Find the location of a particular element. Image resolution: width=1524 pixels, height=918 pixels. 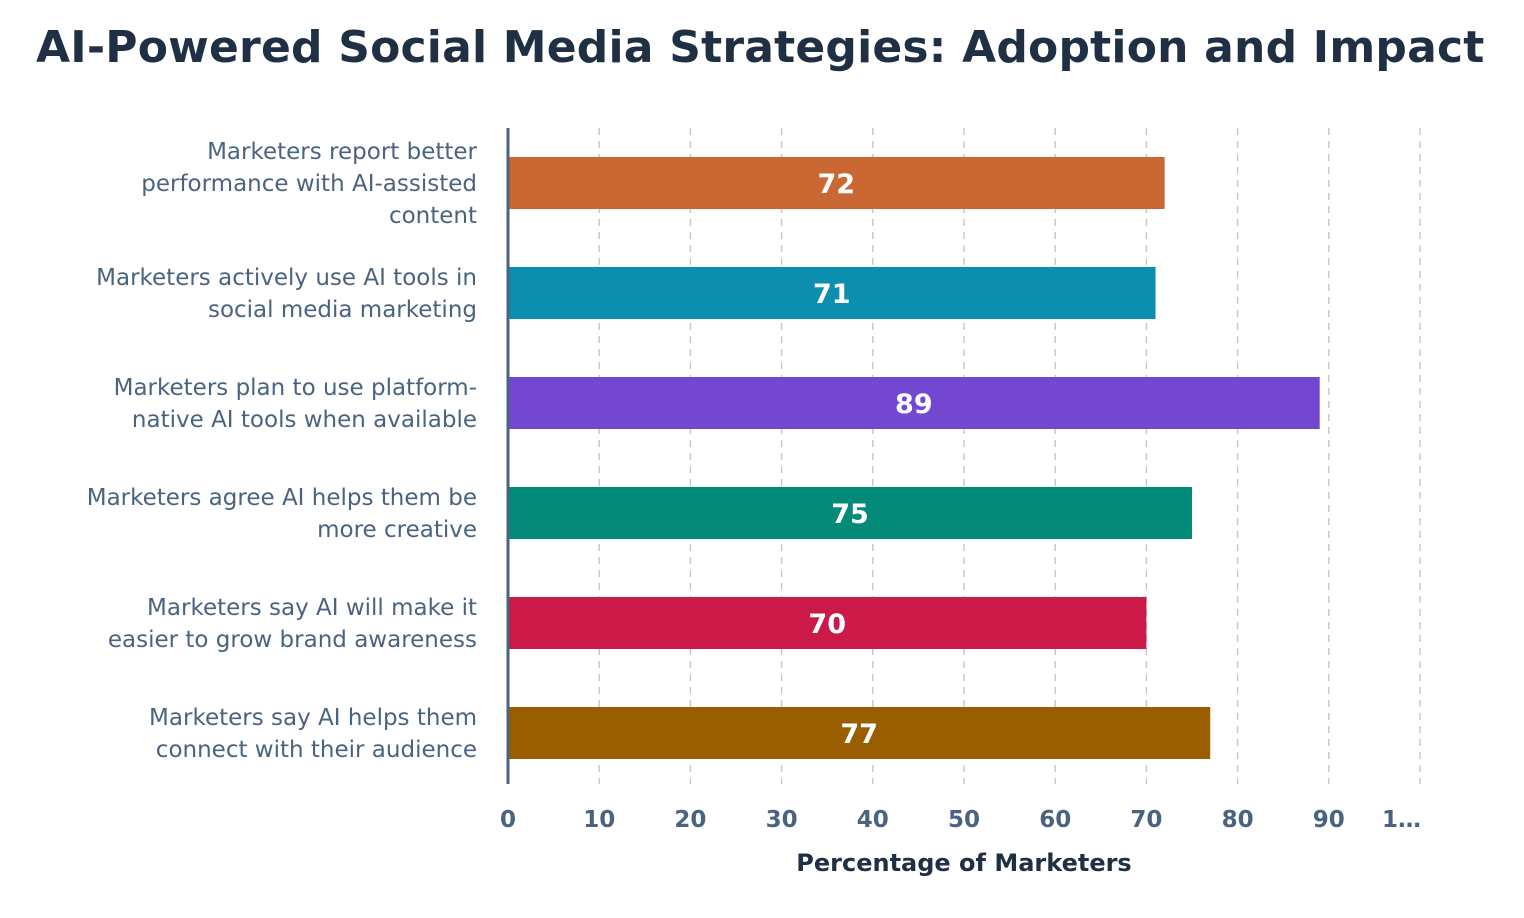

x-axis-title: Percentage of Marketers is located at coordinates (963, 863).